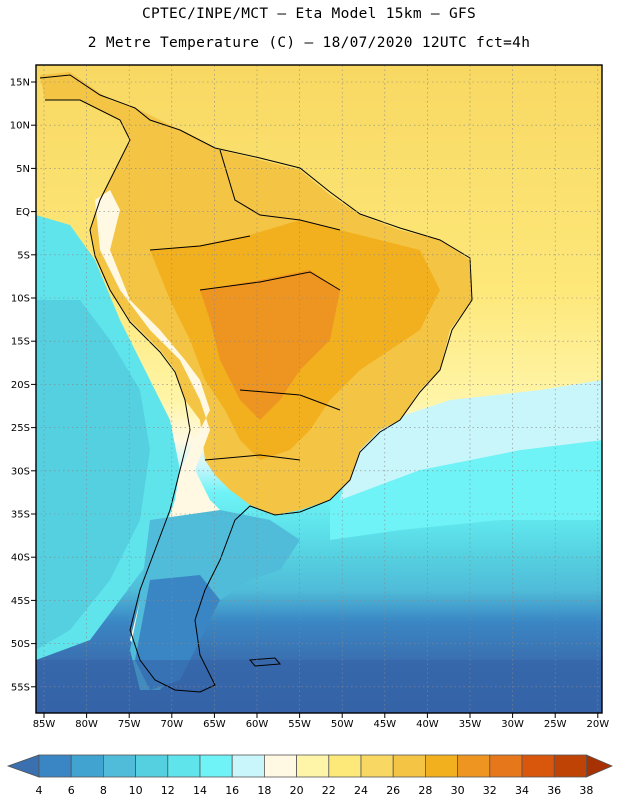  Describe the element at coordinates (20, 428) in the screenshot. I see `lat-tick-label: 25S` at that location.